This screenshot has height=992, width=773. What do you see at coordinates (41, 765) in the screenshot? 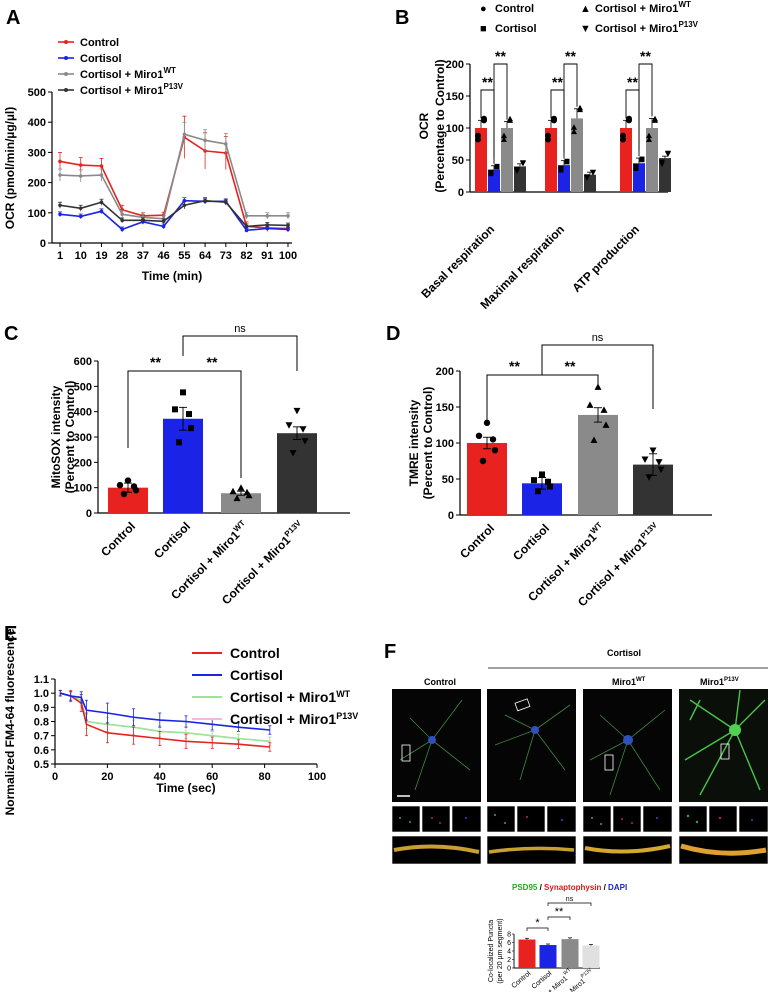
I see `e-y-tick-label: 0.5` at bounding box center [41, 765].